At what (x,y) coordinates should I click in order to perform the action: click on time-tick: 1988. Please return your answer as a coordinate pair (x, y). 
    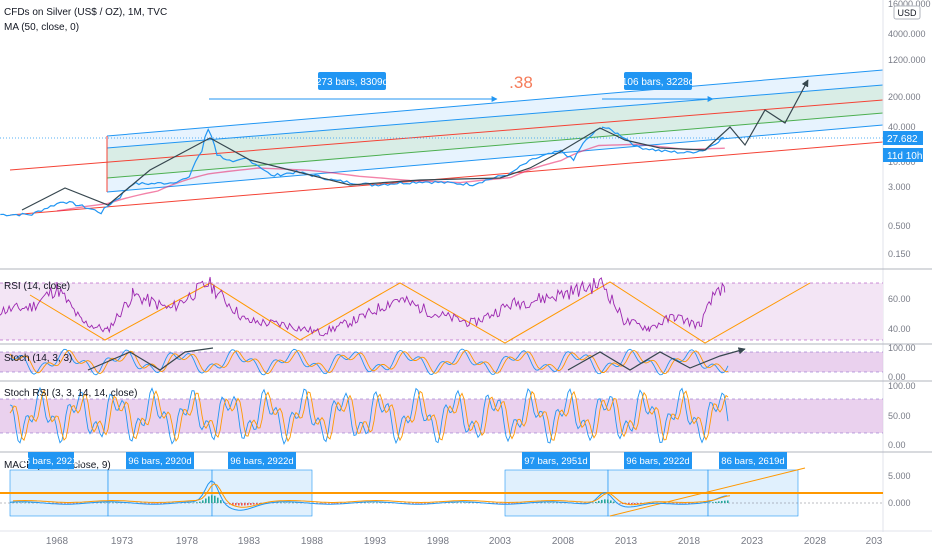
    Looking at the image, I should click on (312, 541).